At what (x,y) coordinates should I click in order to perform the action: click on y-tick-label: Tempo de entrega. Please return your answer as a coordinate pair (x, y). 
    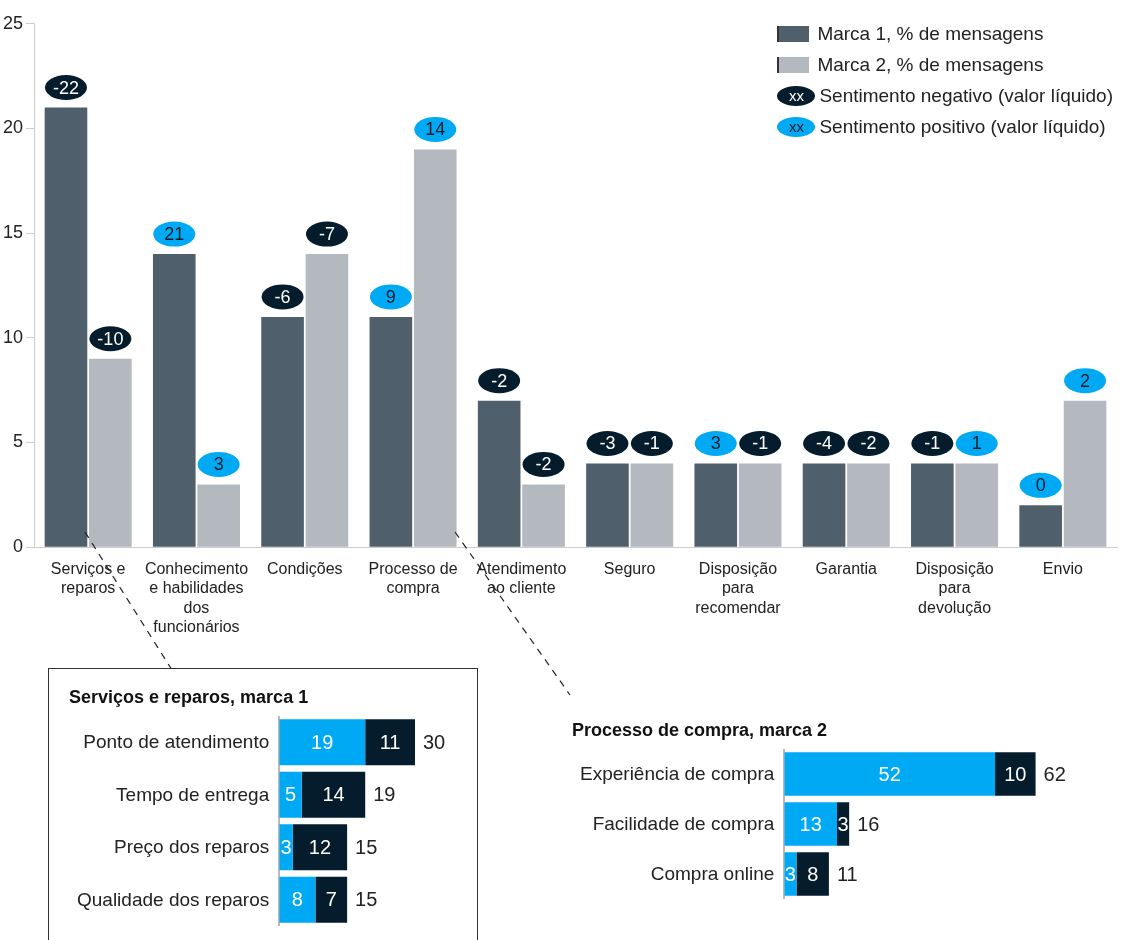
    Looking at the image, I should click on (193, 794).